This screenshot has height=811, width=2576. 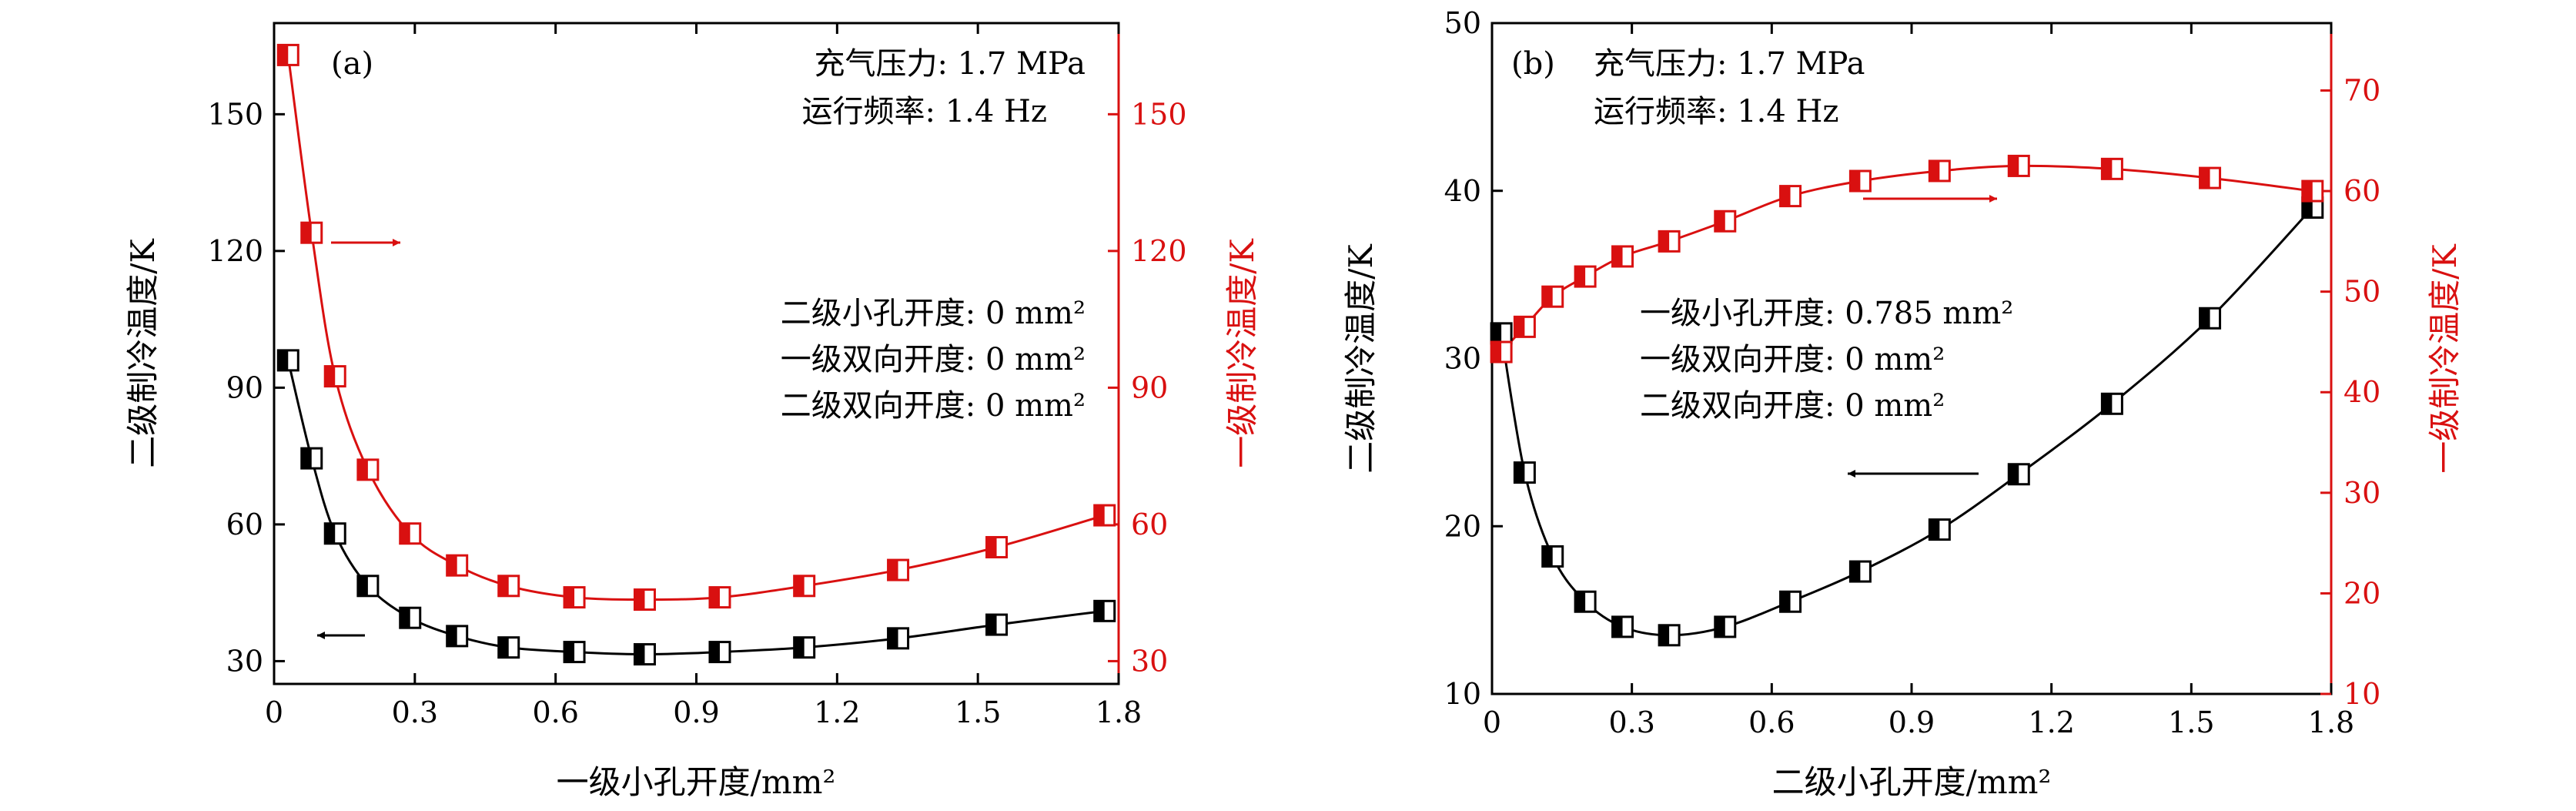 What do you see at coordinates (1463, 694) in the screenshot?
I see `y-tick-label-left: 10` at bounding box center [1463, 694].